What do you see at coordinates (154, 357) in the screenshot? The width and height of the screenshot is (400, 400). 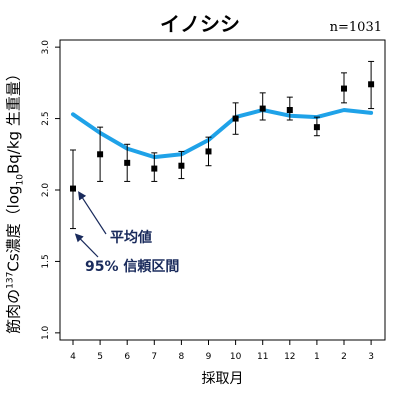 I see `x-tick-label: 7` at bounding box center [154, 357].